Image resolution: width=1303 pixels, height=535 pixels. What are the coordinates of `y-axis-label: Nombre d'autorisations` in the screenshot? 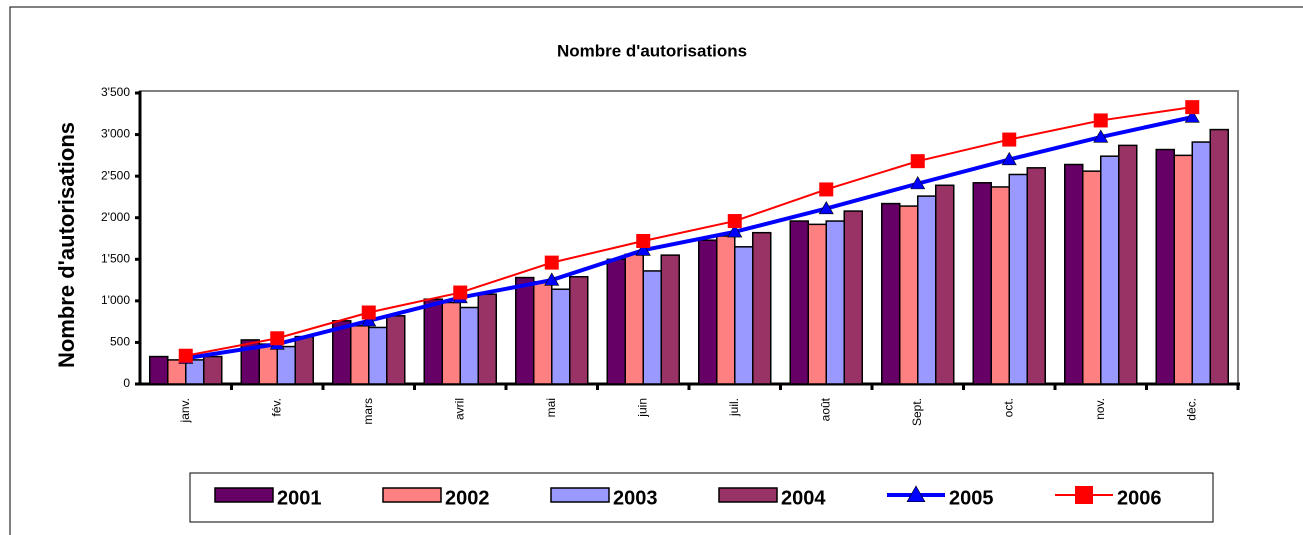 It's located at (66, 245).